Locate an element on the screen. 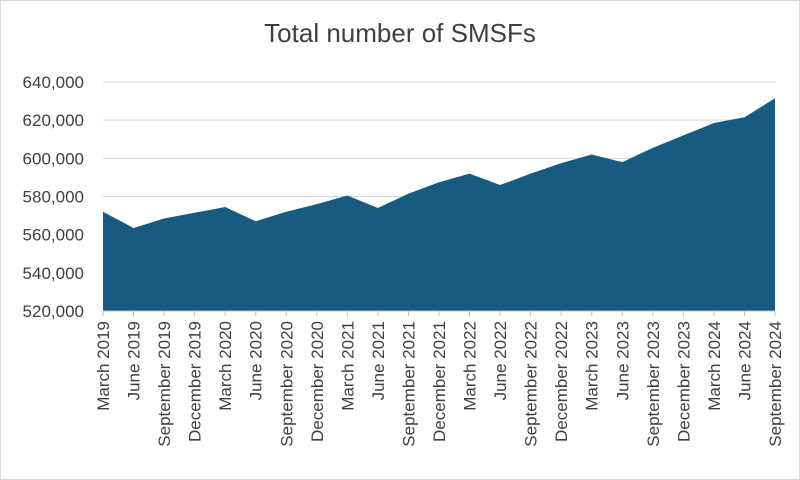 This screenshot has height=480, width=800. x-tick-label: September 2021 is located at coordinates (408, 384).